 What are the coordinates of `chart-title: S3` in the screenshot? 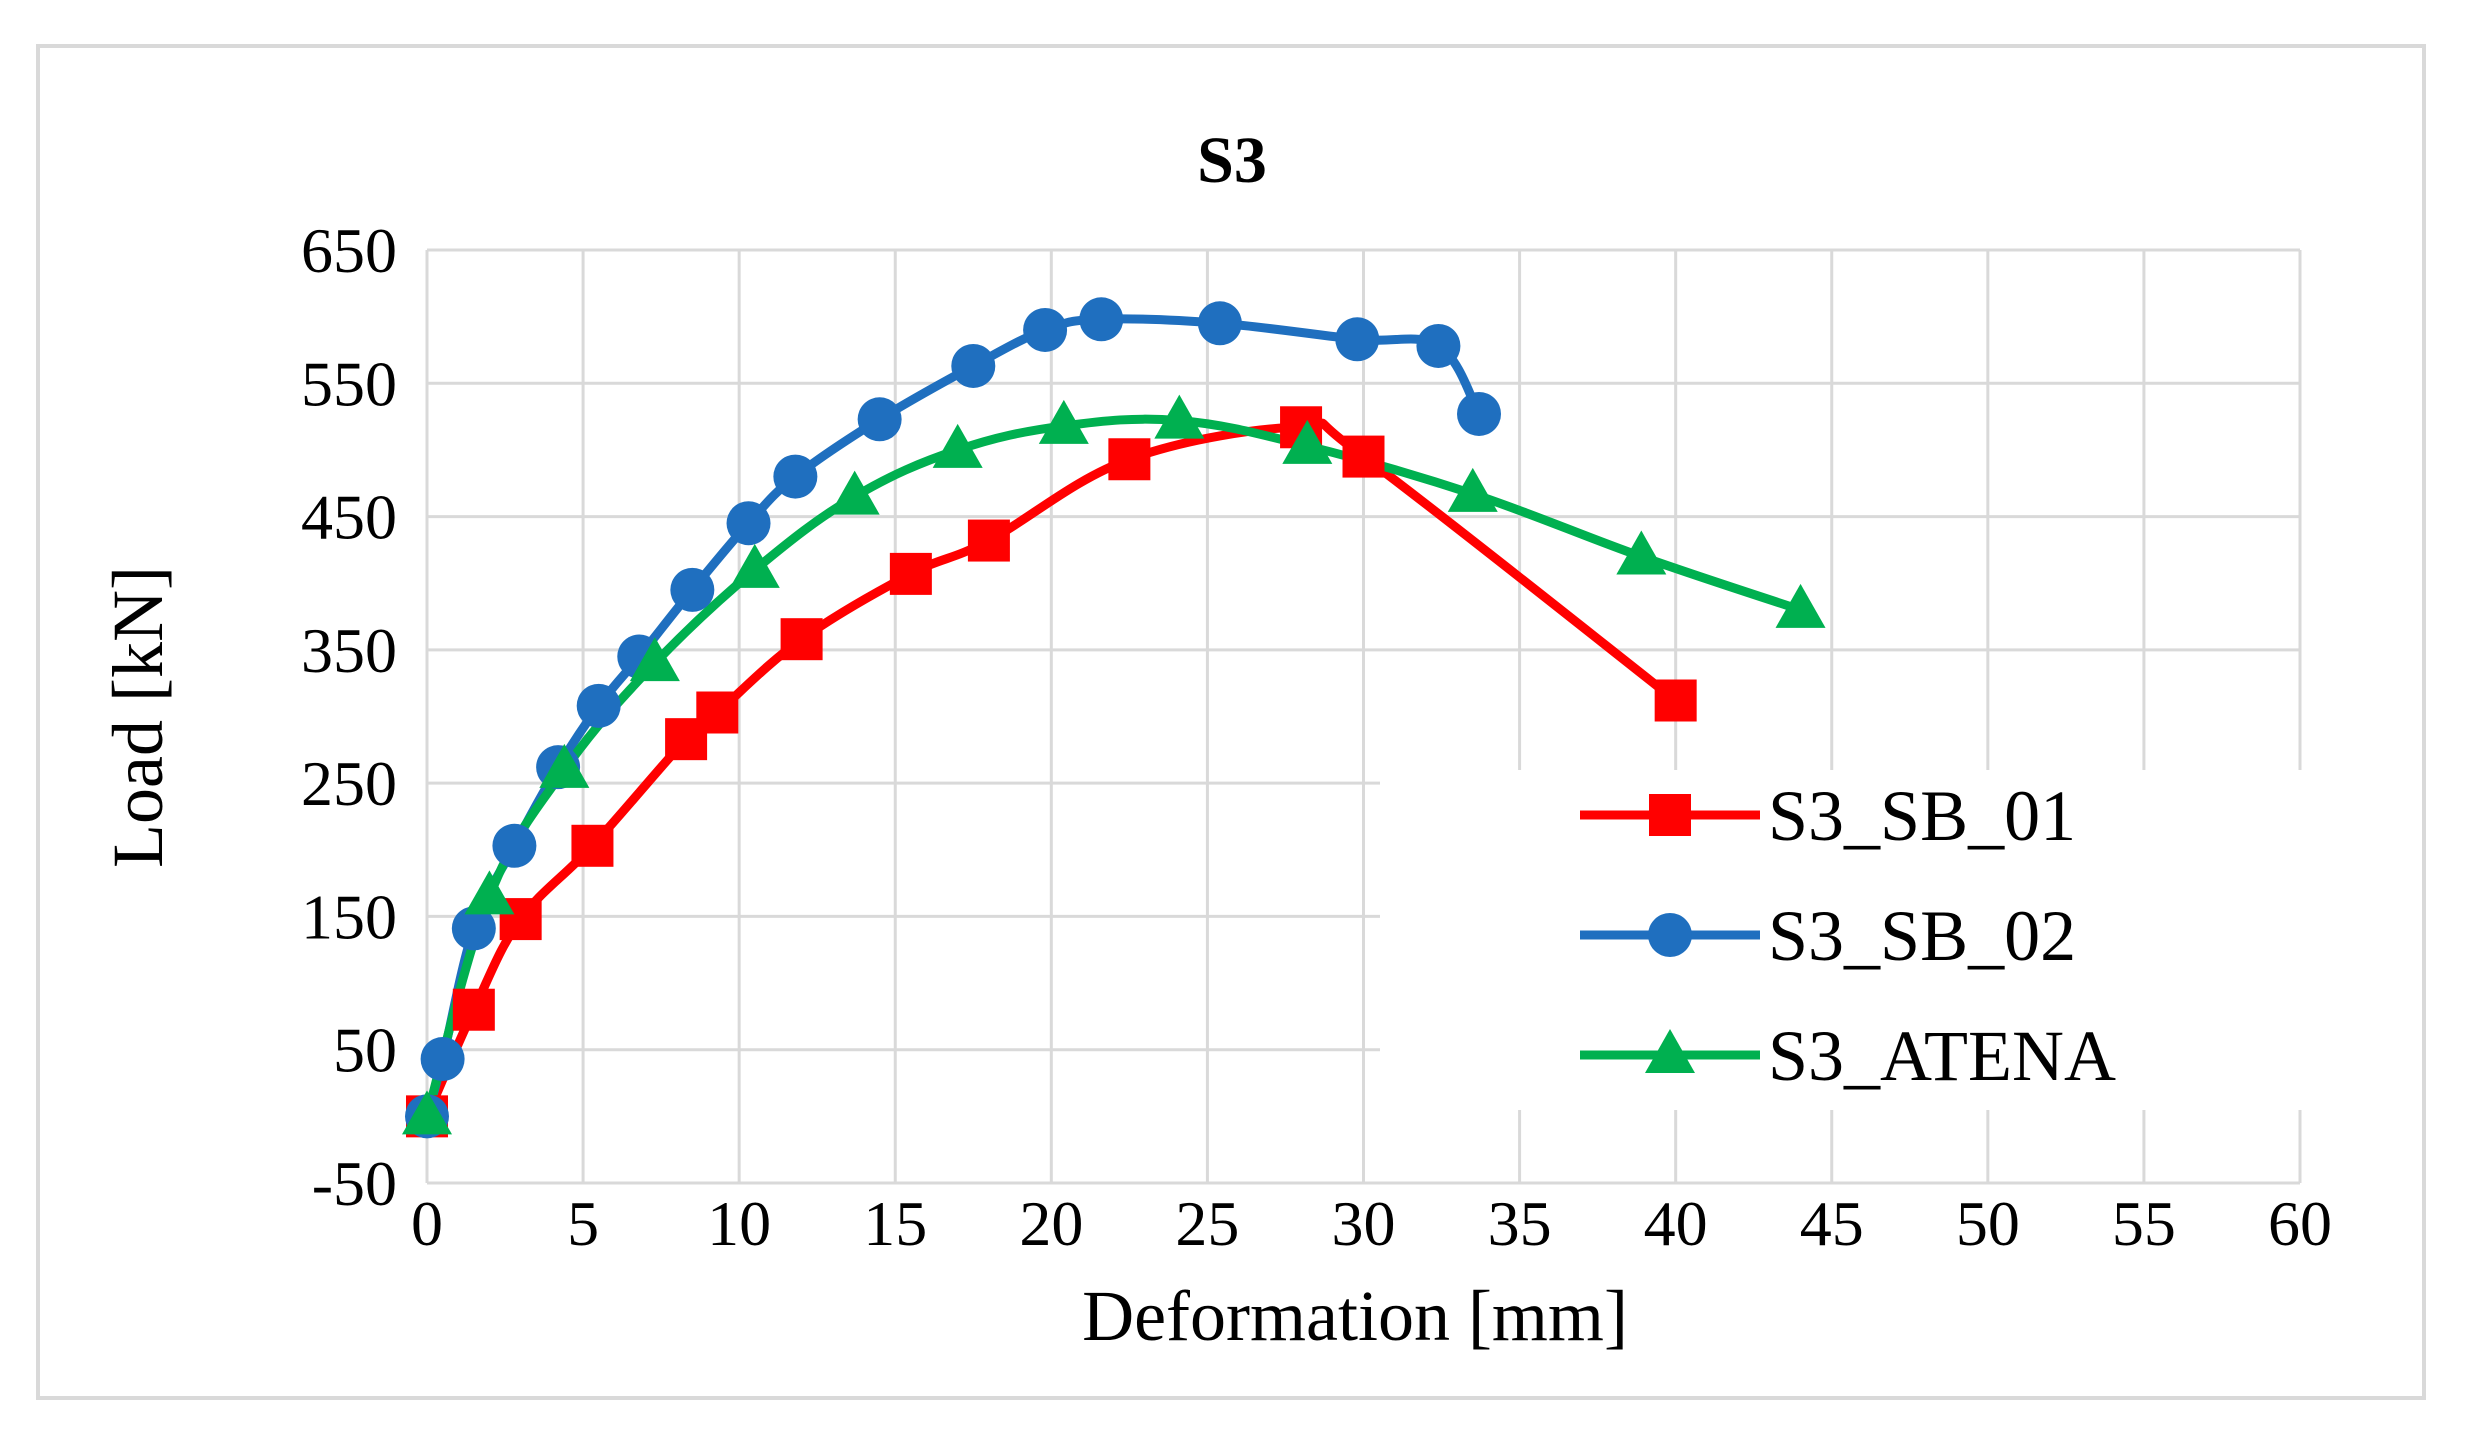 It's located at (1232, 160).